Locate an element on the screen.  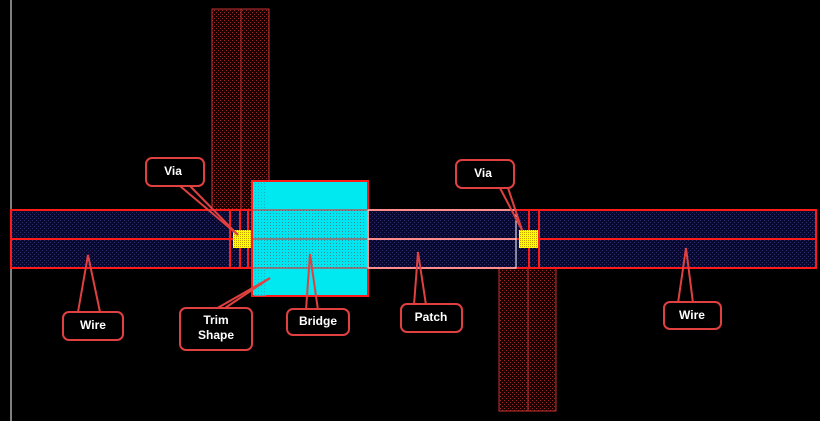
via-right-square is located at coordinates (528, 239).